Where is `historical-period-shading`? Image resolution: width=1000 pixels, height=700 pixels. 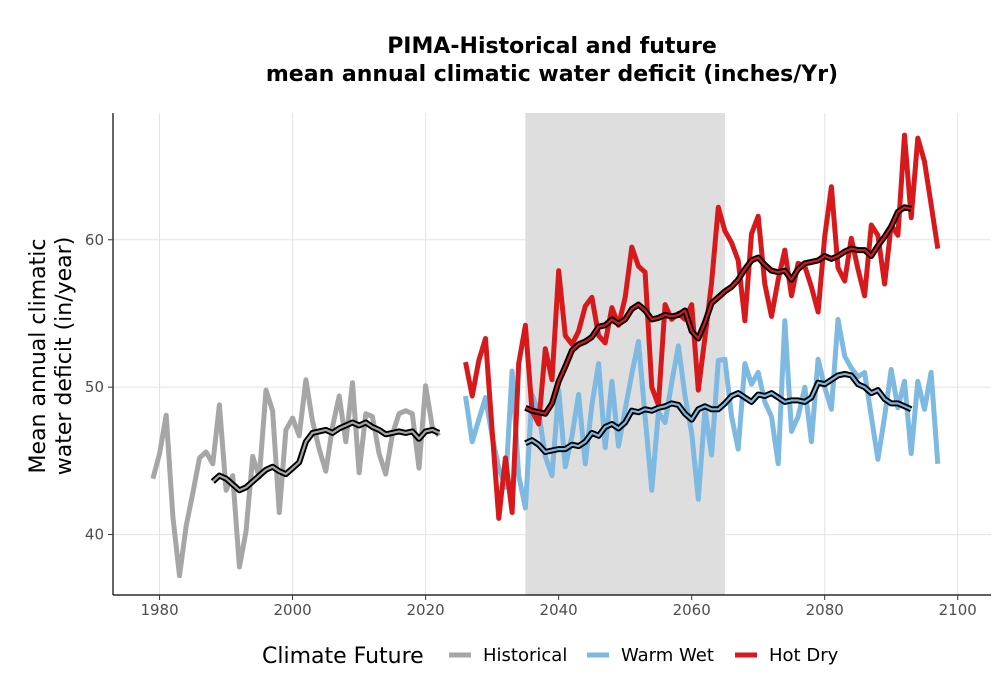
historical-period-shading is located at coordinates (625, 354).